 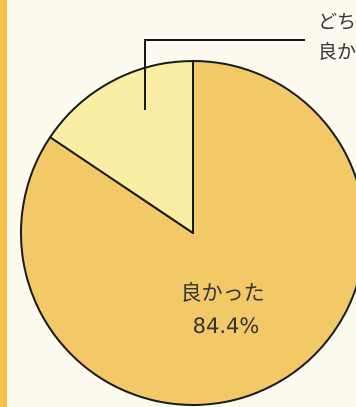 What do you see at coordinates (337, 22) in the screenshot?
I see `slice-label-small-line-1: どち` at bounding box center [337, 22].